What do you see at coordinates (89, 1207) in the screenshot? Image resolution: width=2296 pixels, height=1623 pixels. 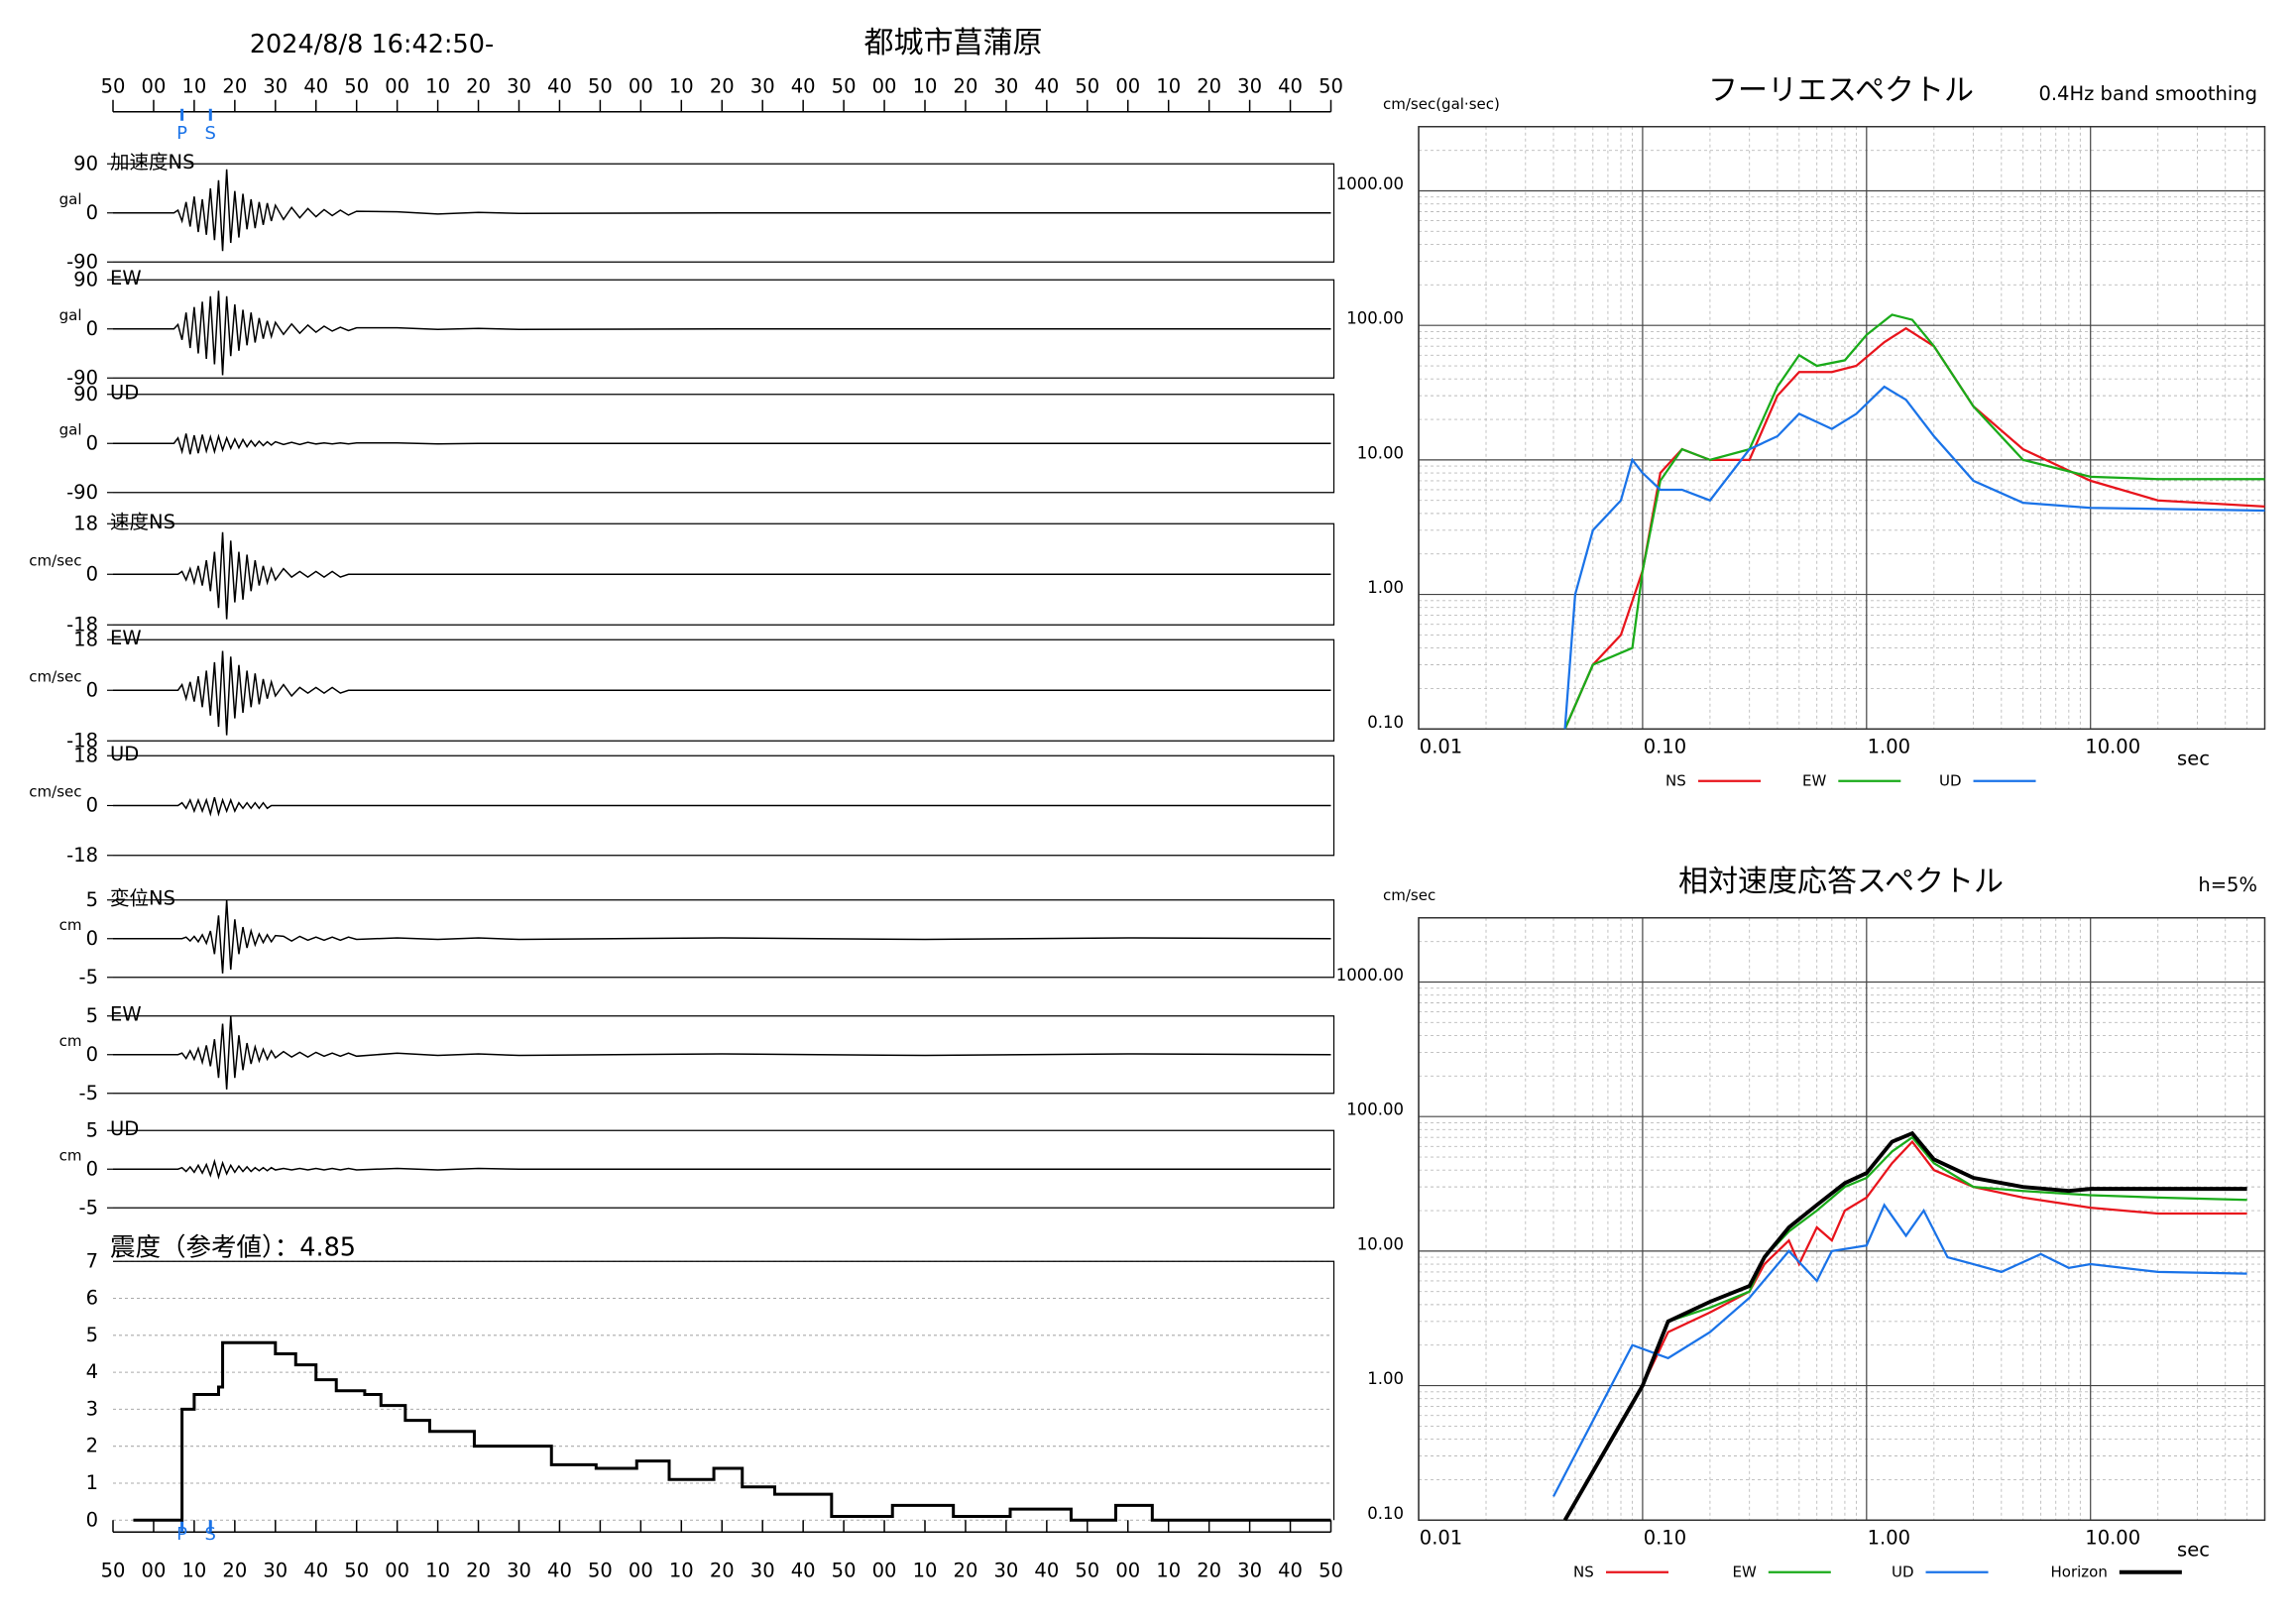 I see `y-tick-label: -5` at bounding box center [89, 1207].